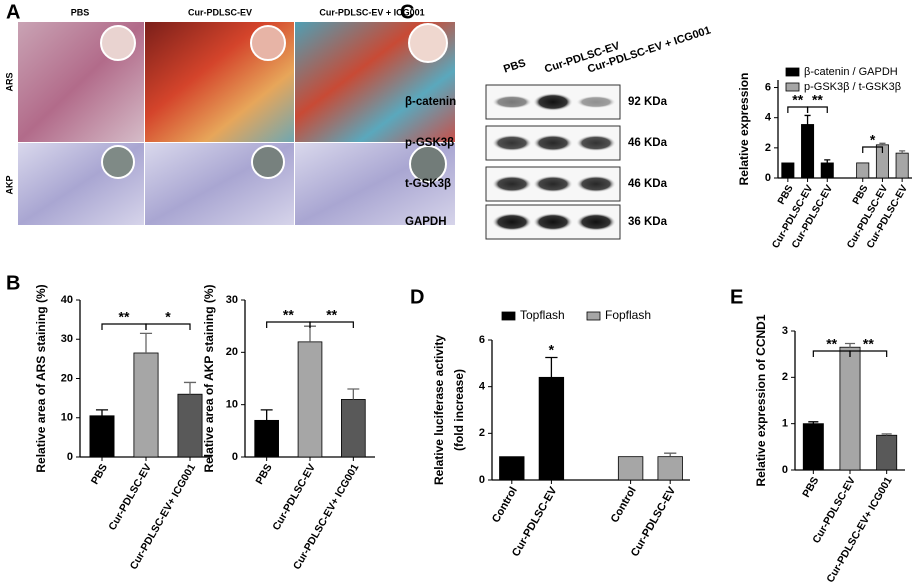 This screenshot has height=584, width=920. I want to click on blot-label: p-GSK3β, so click(429, 143).